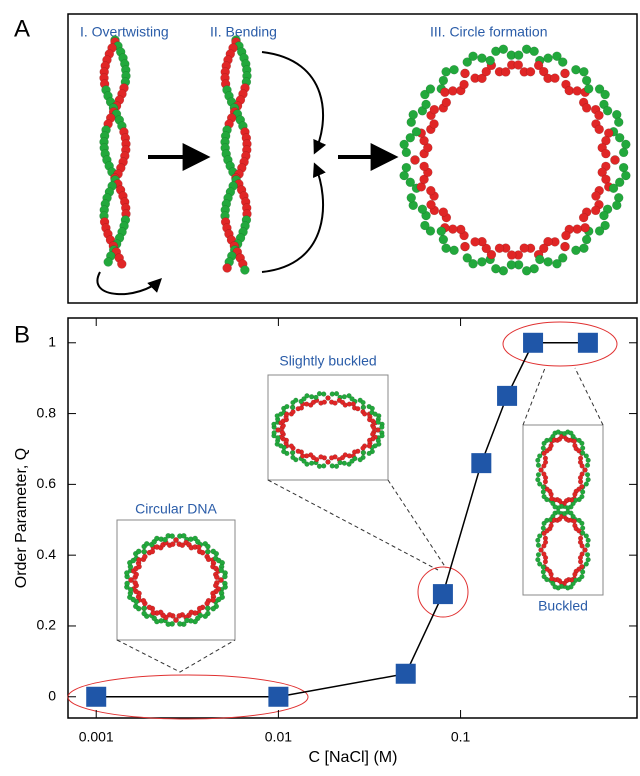 The image size is (640, 776). I want to click on y-tick-label: 0.4, so click(47, 554).